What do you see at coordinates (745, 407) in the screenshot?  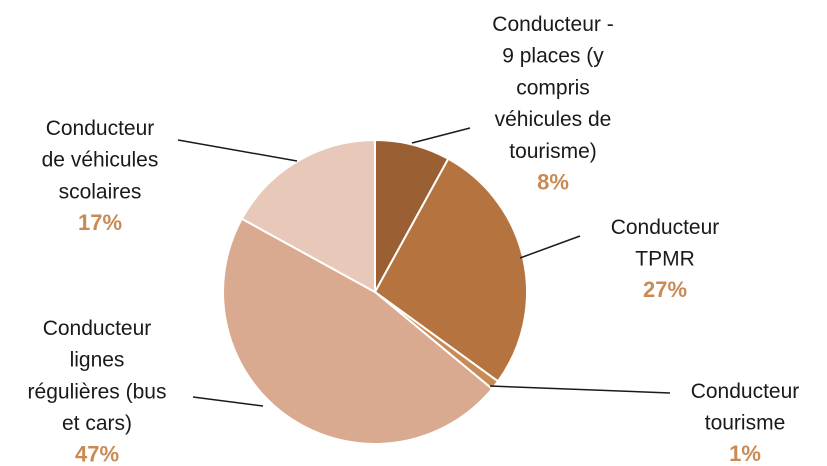 I see `slice-label: Conducteur tourisme` at bounding box center [745, 407].